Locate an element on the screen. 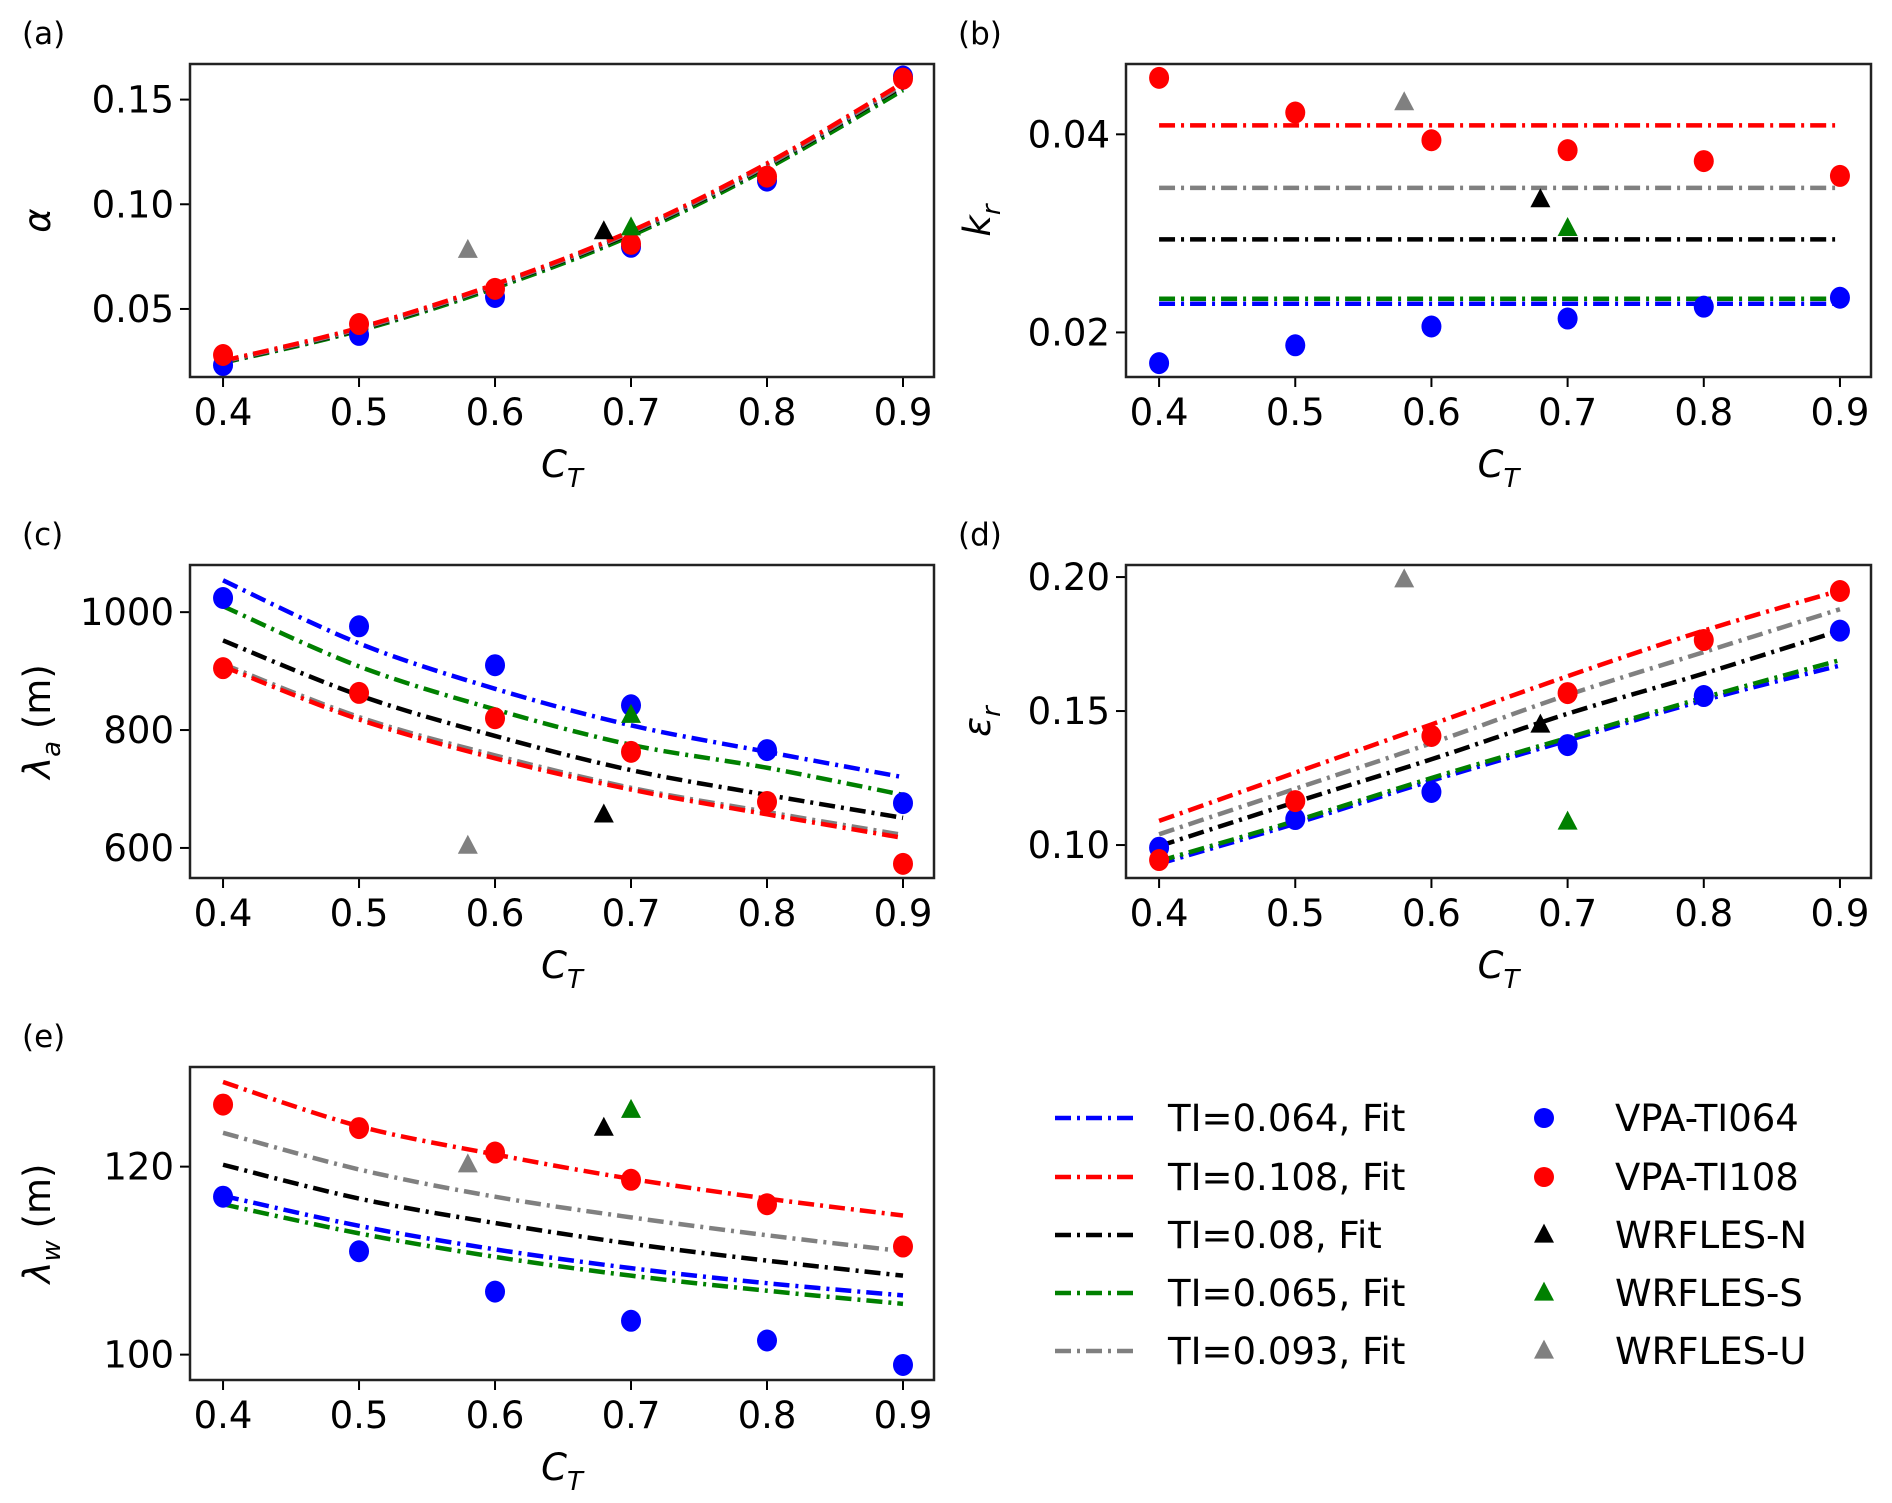 This screenshot has height=1503, width=1892. legend-item-fit: TI=0.064, Fit is located at coordinates (1230, 1118).